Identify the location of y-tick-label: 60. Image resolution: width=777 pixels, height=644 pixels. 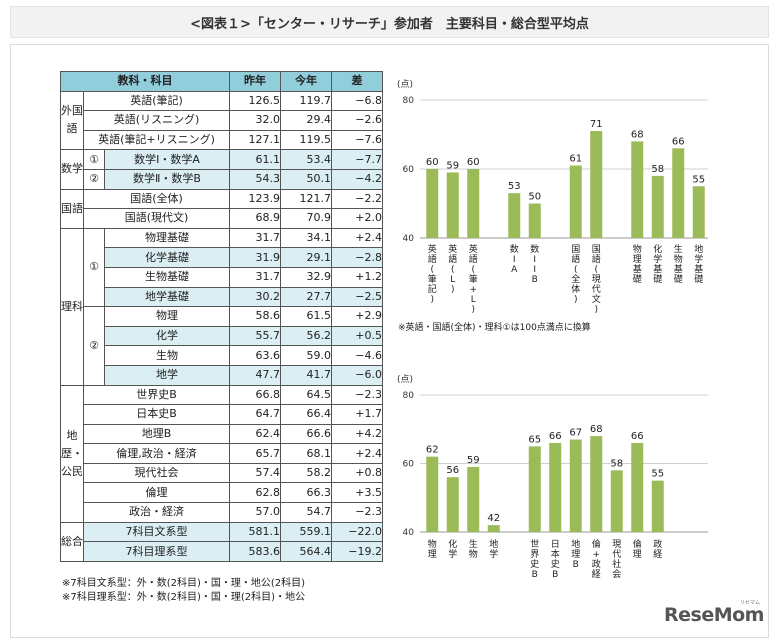
(409, 465).